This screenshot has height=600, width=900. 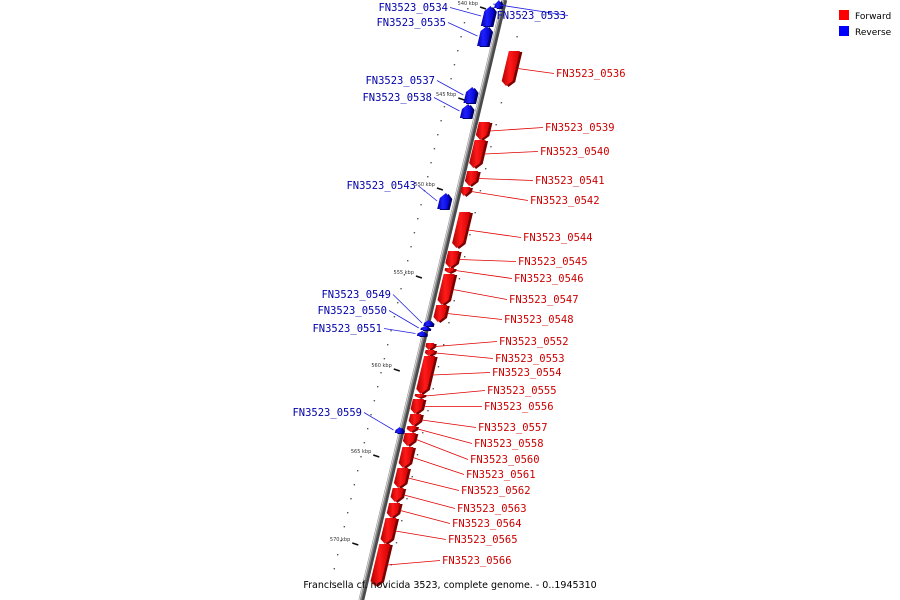 I want to click on gene-label: FN3523_0552, so click(x=534, y=342).